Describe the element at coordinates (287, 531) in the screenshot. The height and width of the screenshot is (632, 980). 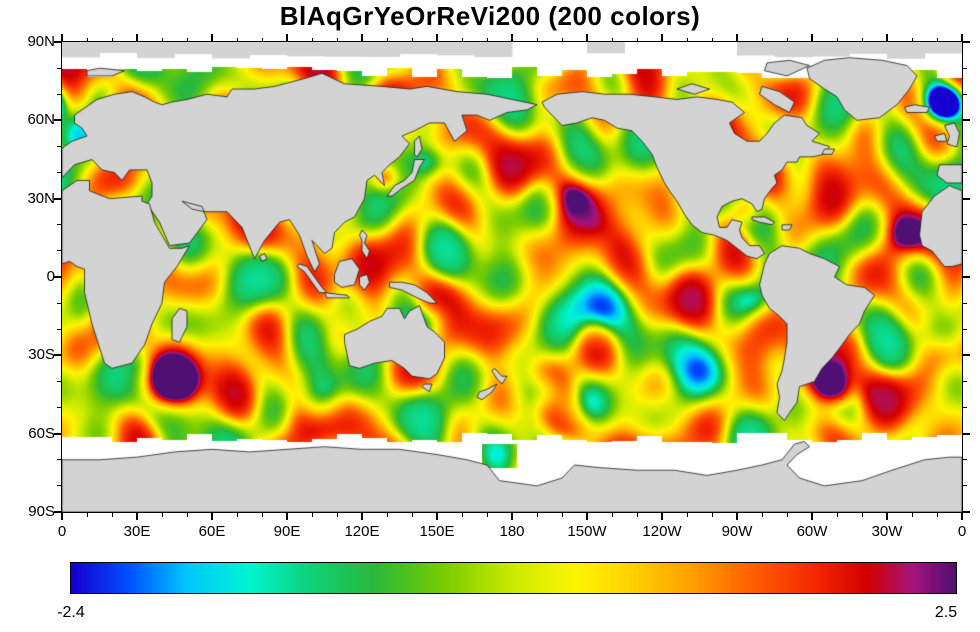
I see `x-tick-label: 90E` at that location.